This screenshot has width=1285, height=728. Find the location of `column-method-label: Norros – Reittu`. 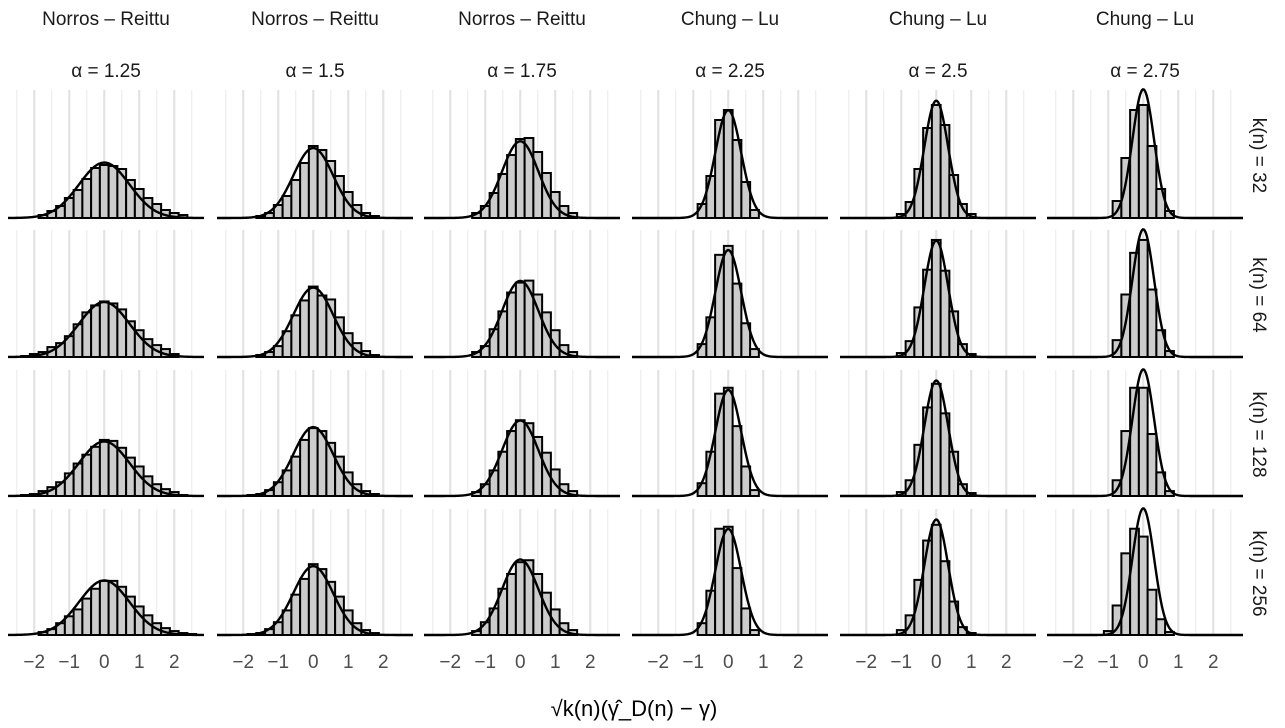

column-method-label: Norros – Reittu is located at coordinates (315, 19).